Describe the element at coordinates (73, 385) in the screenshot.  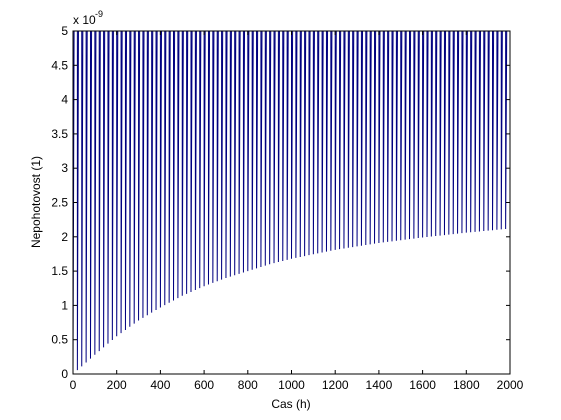
I see `x-tick-label: 0` at that location.